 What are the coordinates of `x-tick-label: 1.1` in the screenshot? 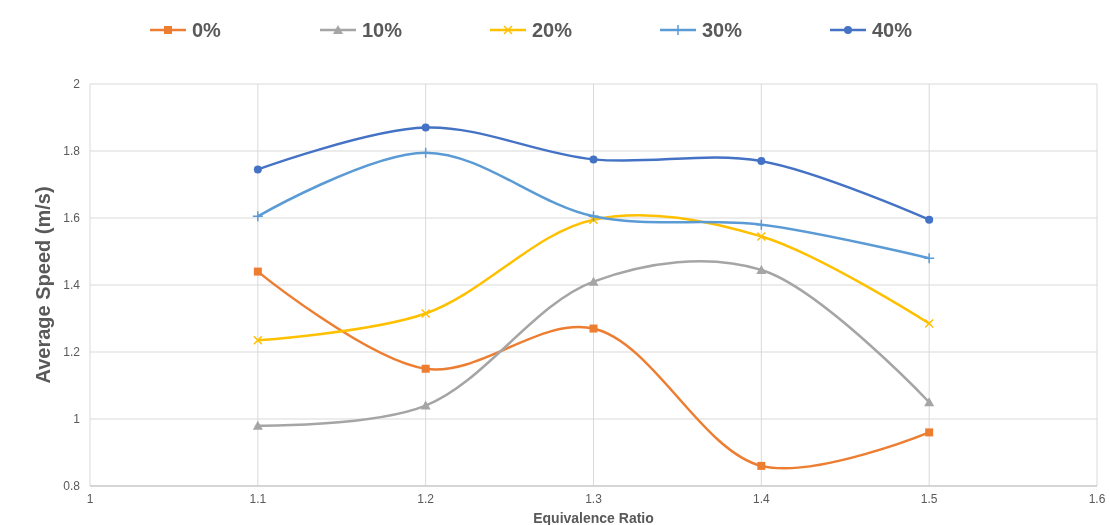 It's located at (258, 499).